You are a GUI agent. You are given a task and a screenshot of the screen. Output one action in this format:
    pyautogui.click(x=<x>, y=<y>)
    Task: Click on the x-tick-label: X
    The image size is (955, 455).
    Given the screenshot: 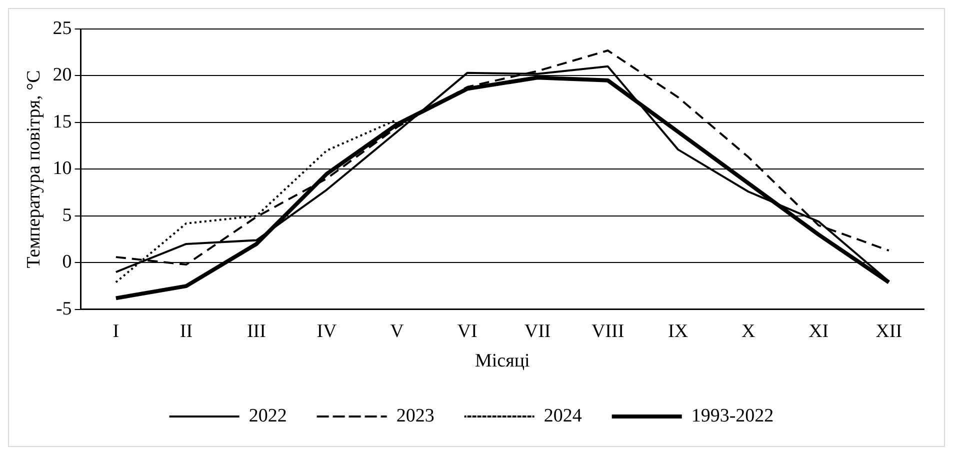 What is the action you would take?
    pyautogui.click(x=748, y=331)
    